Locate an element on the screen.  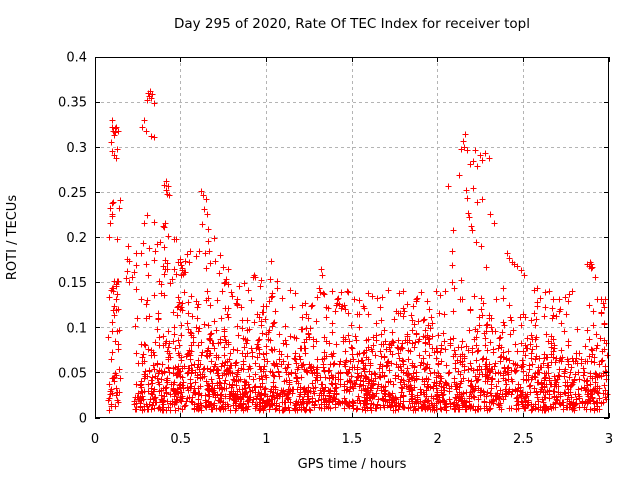
x-tick-label: 0 is located at coordinates (95, 439).